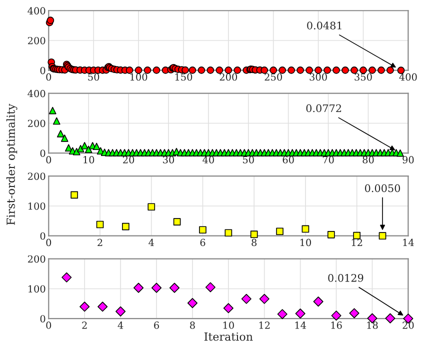 The width and height of the screenshot is (423, 354). I want to click on x-tick-label: 70, so click(328, 160).